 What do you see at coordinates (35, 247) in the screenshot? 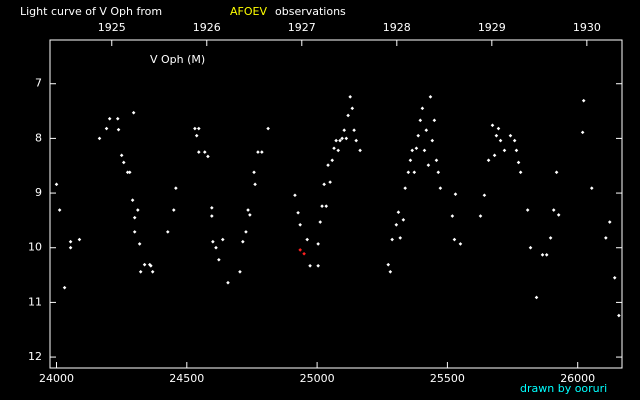
I see `y-tick-label: 10` at bounding box center [35, 247].